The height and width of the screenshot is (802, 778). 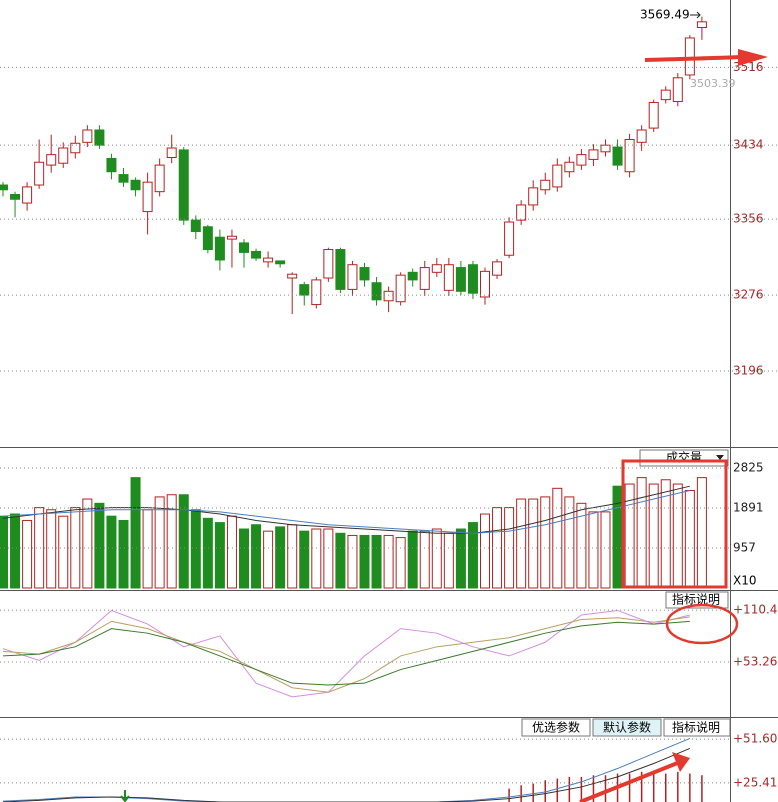 I want to click on y-tick-label: 957, so click(x=744, y=547).